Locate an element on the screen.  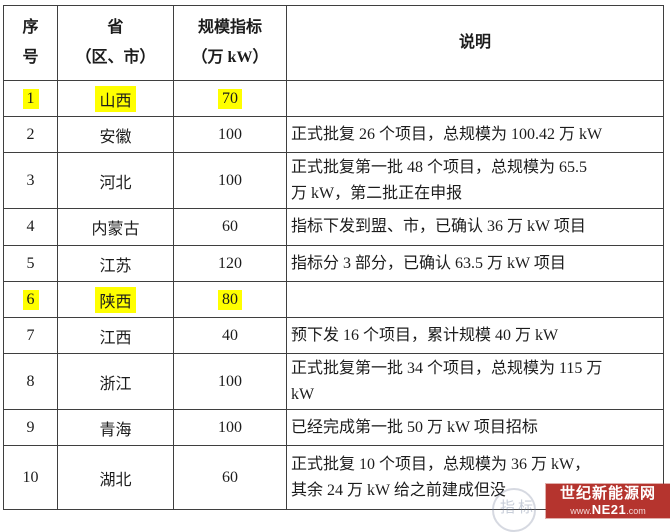
cell-province: 江苏 is located at coordinates (115, 264).